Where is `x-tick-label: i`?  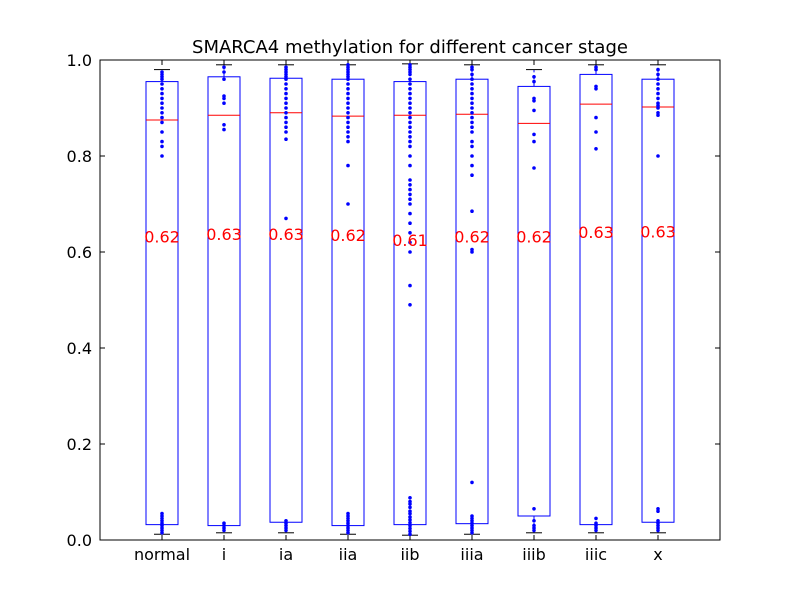
x-tick-label: i is located at coordinates (224, 554).